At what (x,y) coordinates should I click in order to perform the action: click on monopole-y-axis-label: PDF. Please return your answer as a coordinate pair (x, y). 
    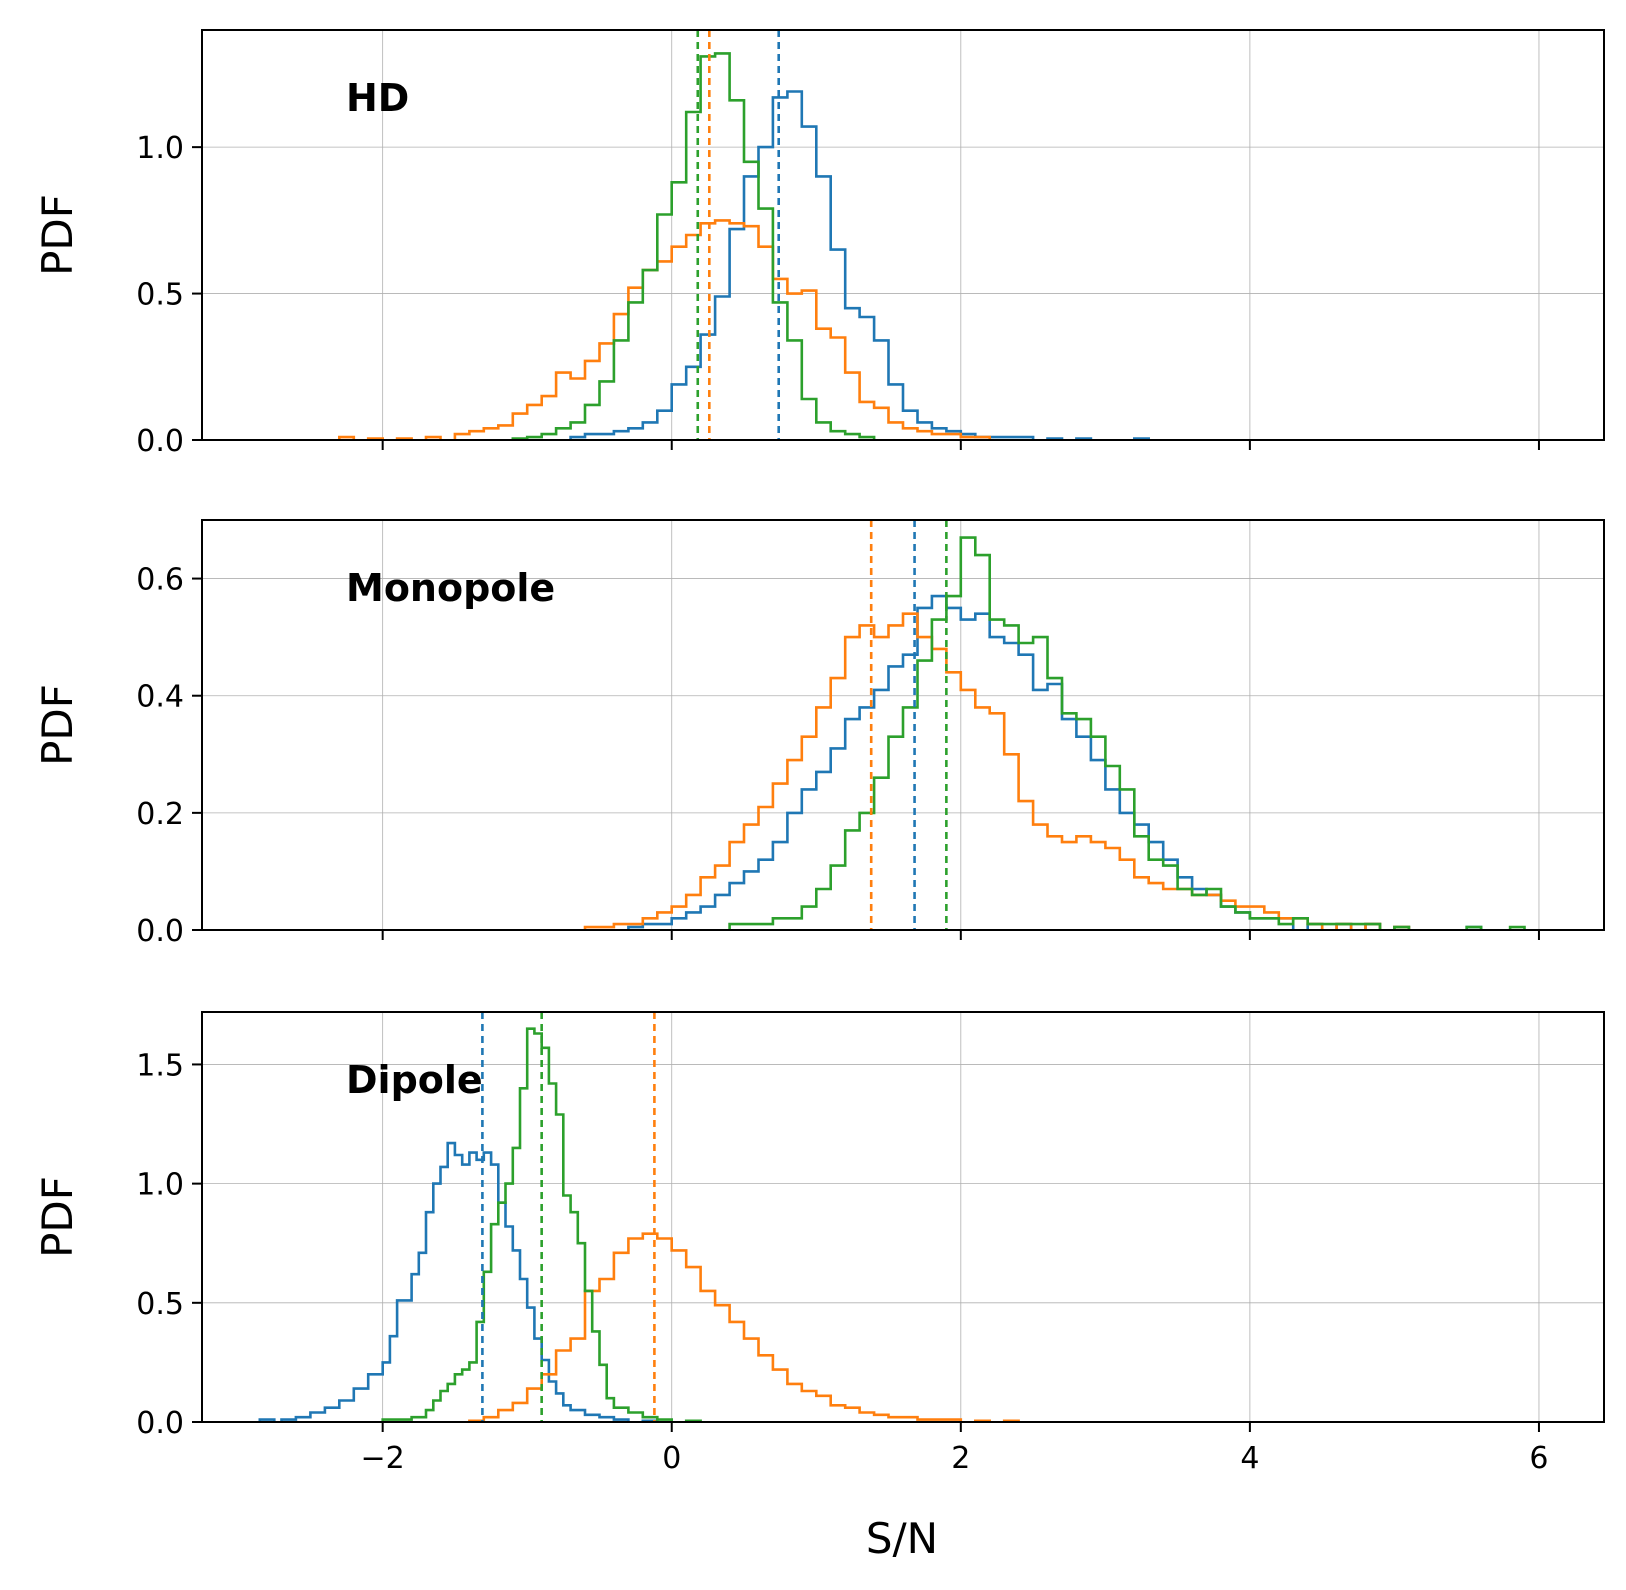
    Looking at the image, I should click on (57, 725).